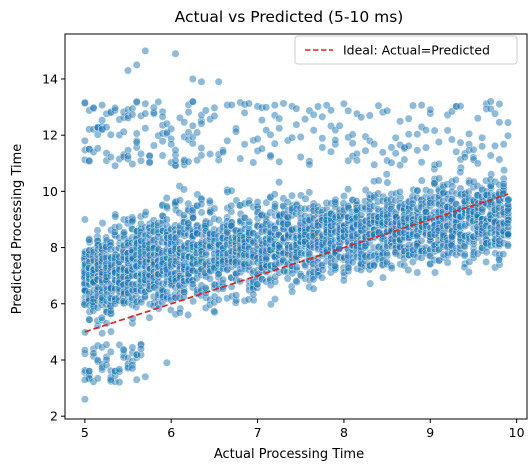  What do you see at coordinates (54, 247) in the screenshot?
I see `y-tick-label: 8` at bounding box center [54, 247].